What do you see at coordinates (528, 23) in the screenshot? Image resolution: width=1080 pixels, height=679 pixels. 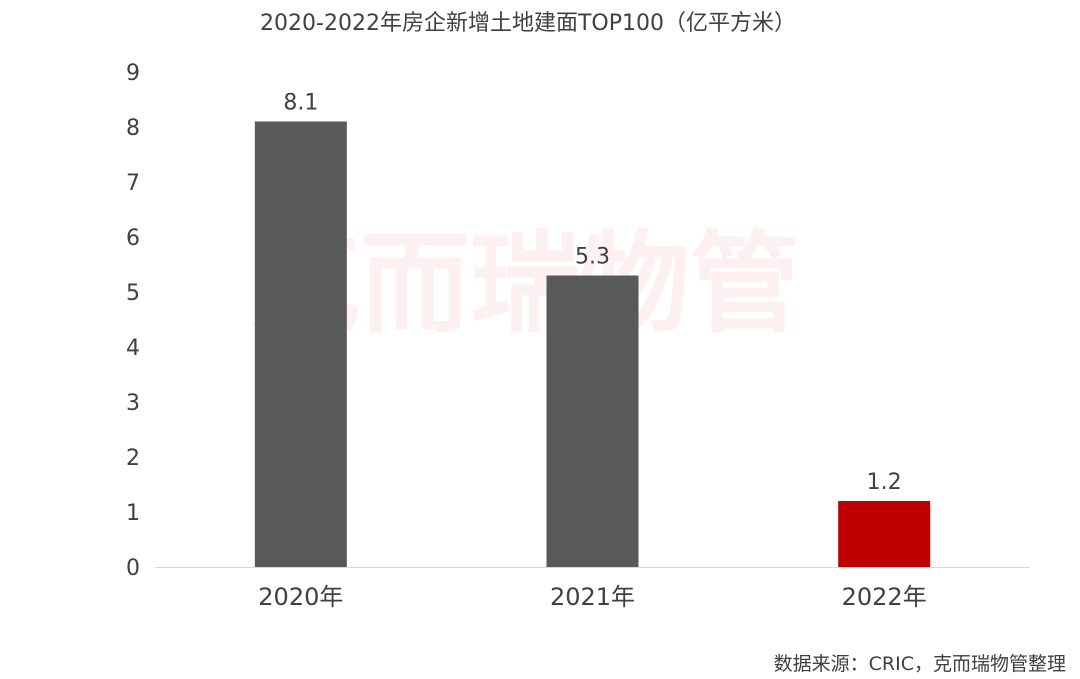 I see `chart-title: 2020-2022年房企新增土地建面TOP100（亿平方米）` at bounding box center [528, 23].